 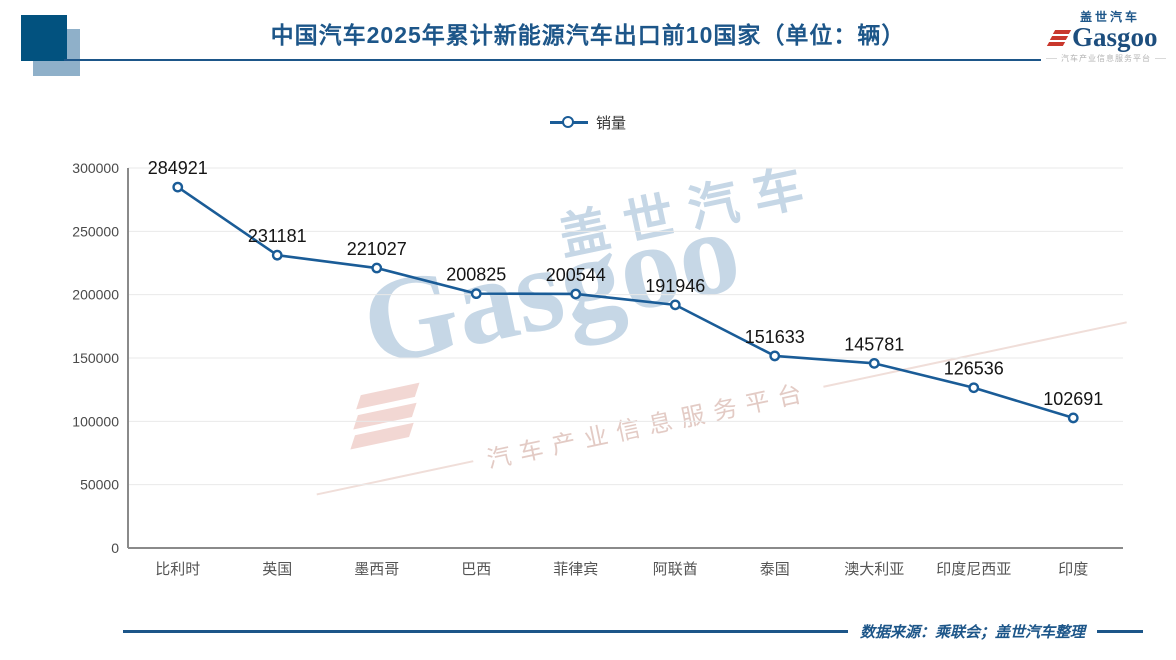 I want to click on footer: 数据来源：乘联会；盖世汽车整理, so click(x=633, y=631).